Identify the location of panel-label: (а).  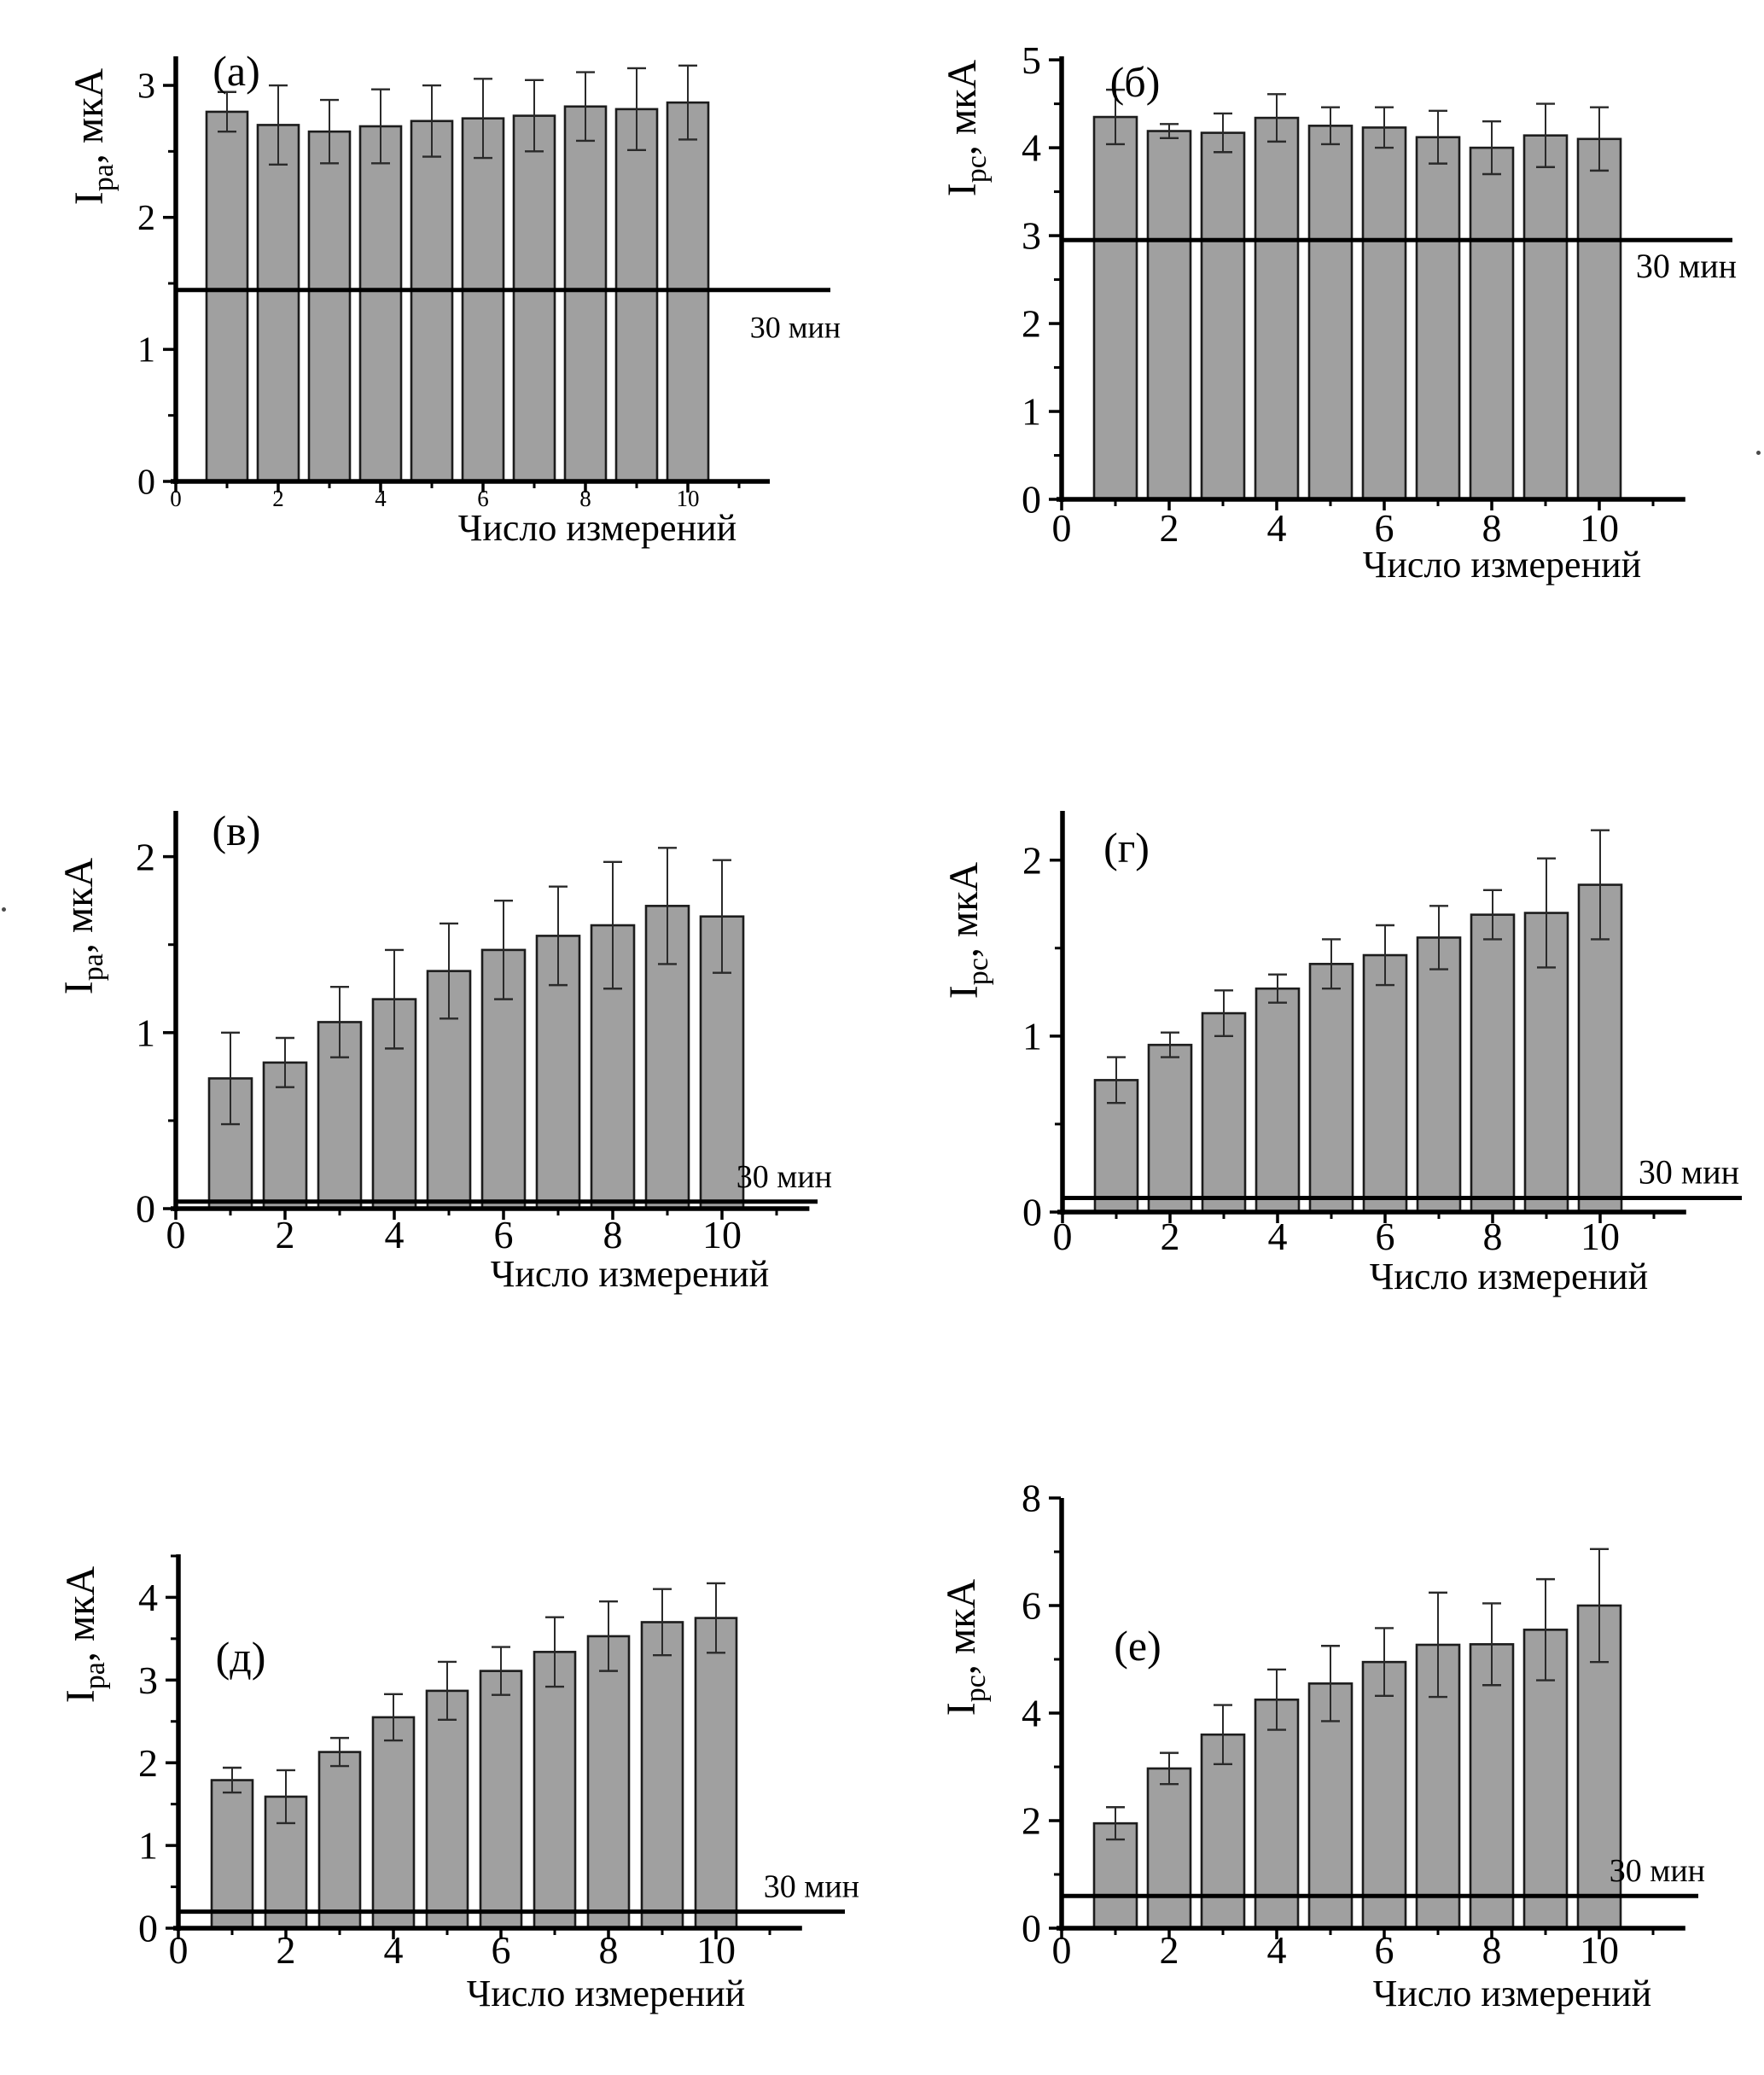
(236, 71).